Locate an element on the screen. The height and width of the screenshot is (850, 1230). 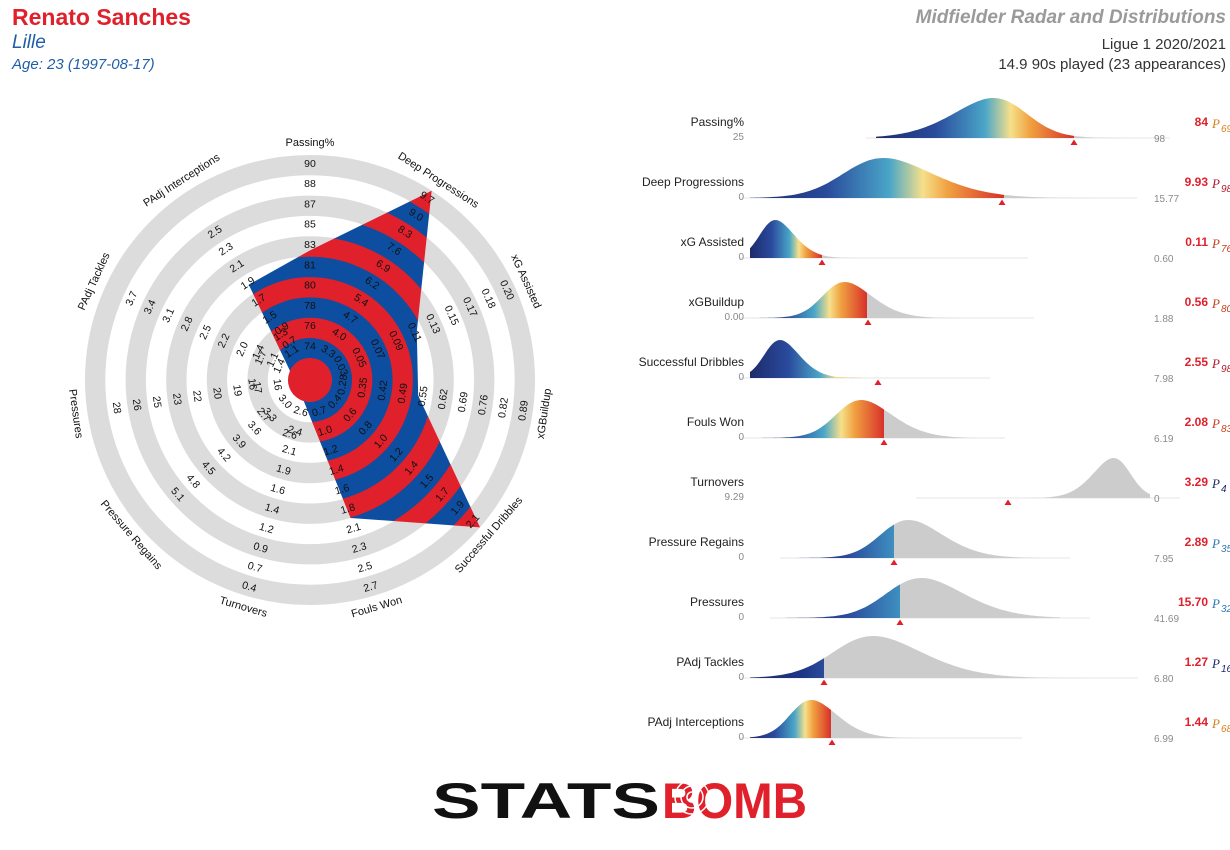
percentile-value: 76 is located at coordinates (1225, 249).